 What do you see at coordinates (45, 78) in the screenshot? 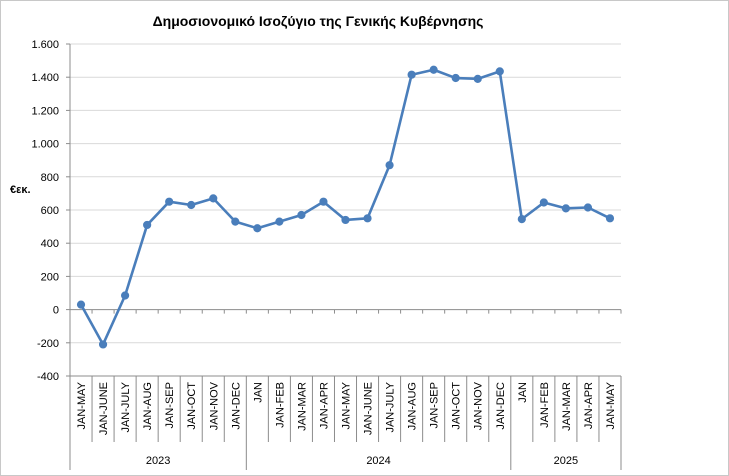
I see `y-tick-label: 1.400` at bounding box center [45, 78].